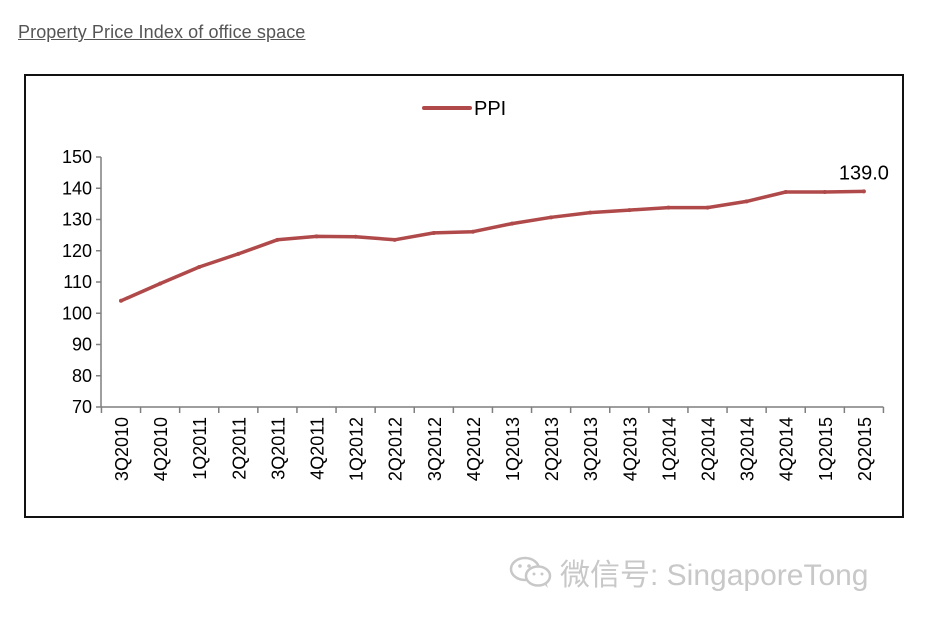  What do you see at coordinates (591, 449) in the screenshot?
I see `x-tick-label: 3Q2013` at bounding box center [591, 449].